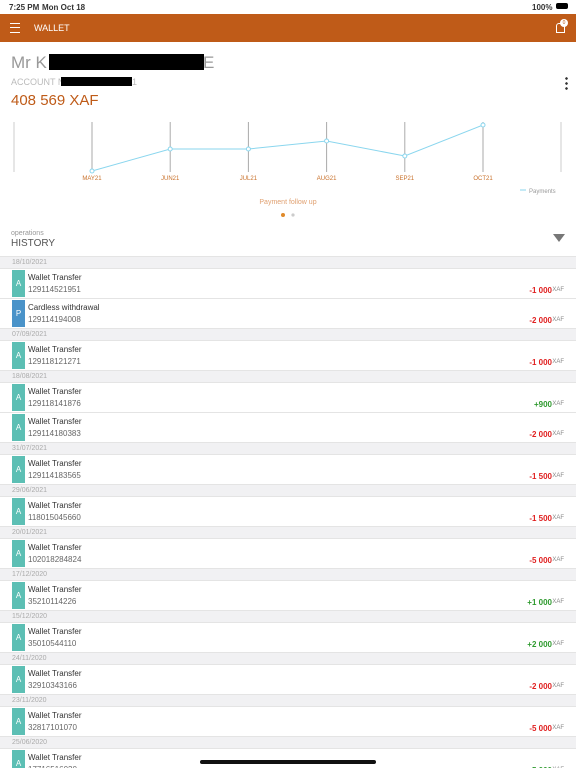  Describe the element at coordinates (288, 658) in the screenshot. I see `date-header: 24/11/2020` at that location.